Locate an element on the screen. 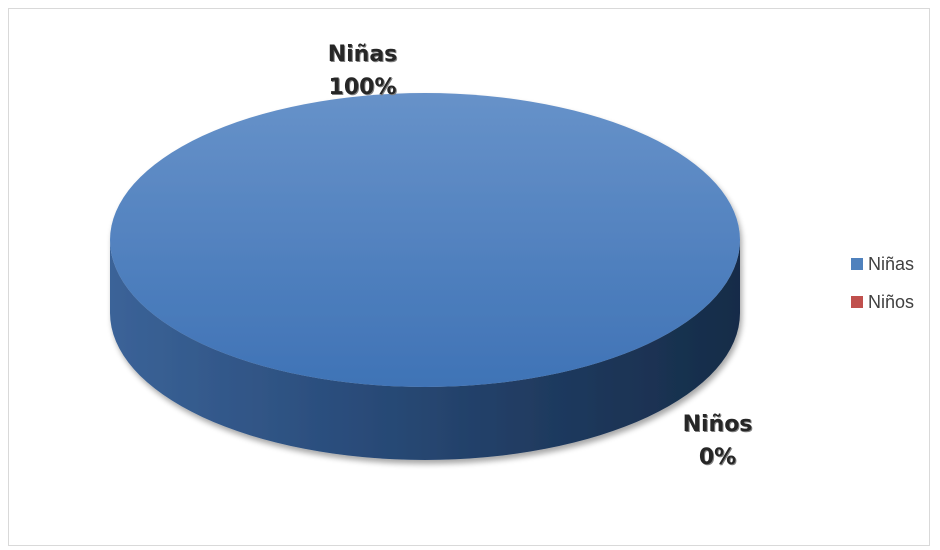 This screenshot has height=550, width=940. data-label-ninos-name: Niños is located at coordinates (717, 424).